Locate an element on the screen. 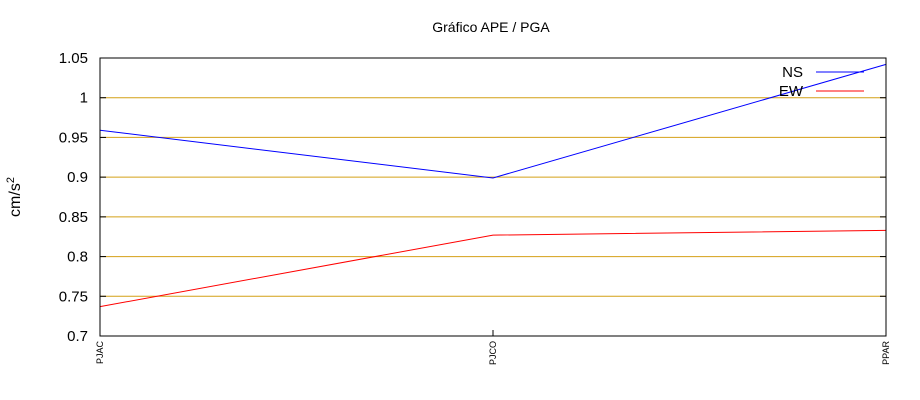 The width and height of the screenshot is (920, 400). y-tick-label: 0.9 is located at coordinates (77, 177).